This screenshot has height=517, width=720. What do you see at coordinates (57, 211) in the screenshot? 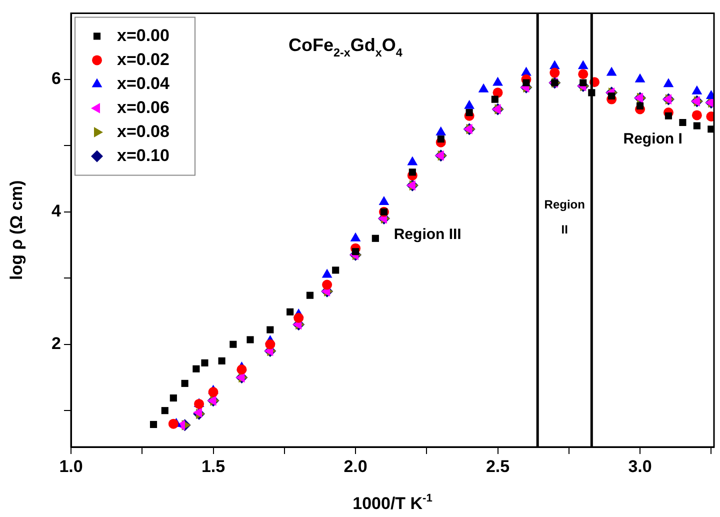
I see `y-tick-label: 4` at bounding box center [57, 211].